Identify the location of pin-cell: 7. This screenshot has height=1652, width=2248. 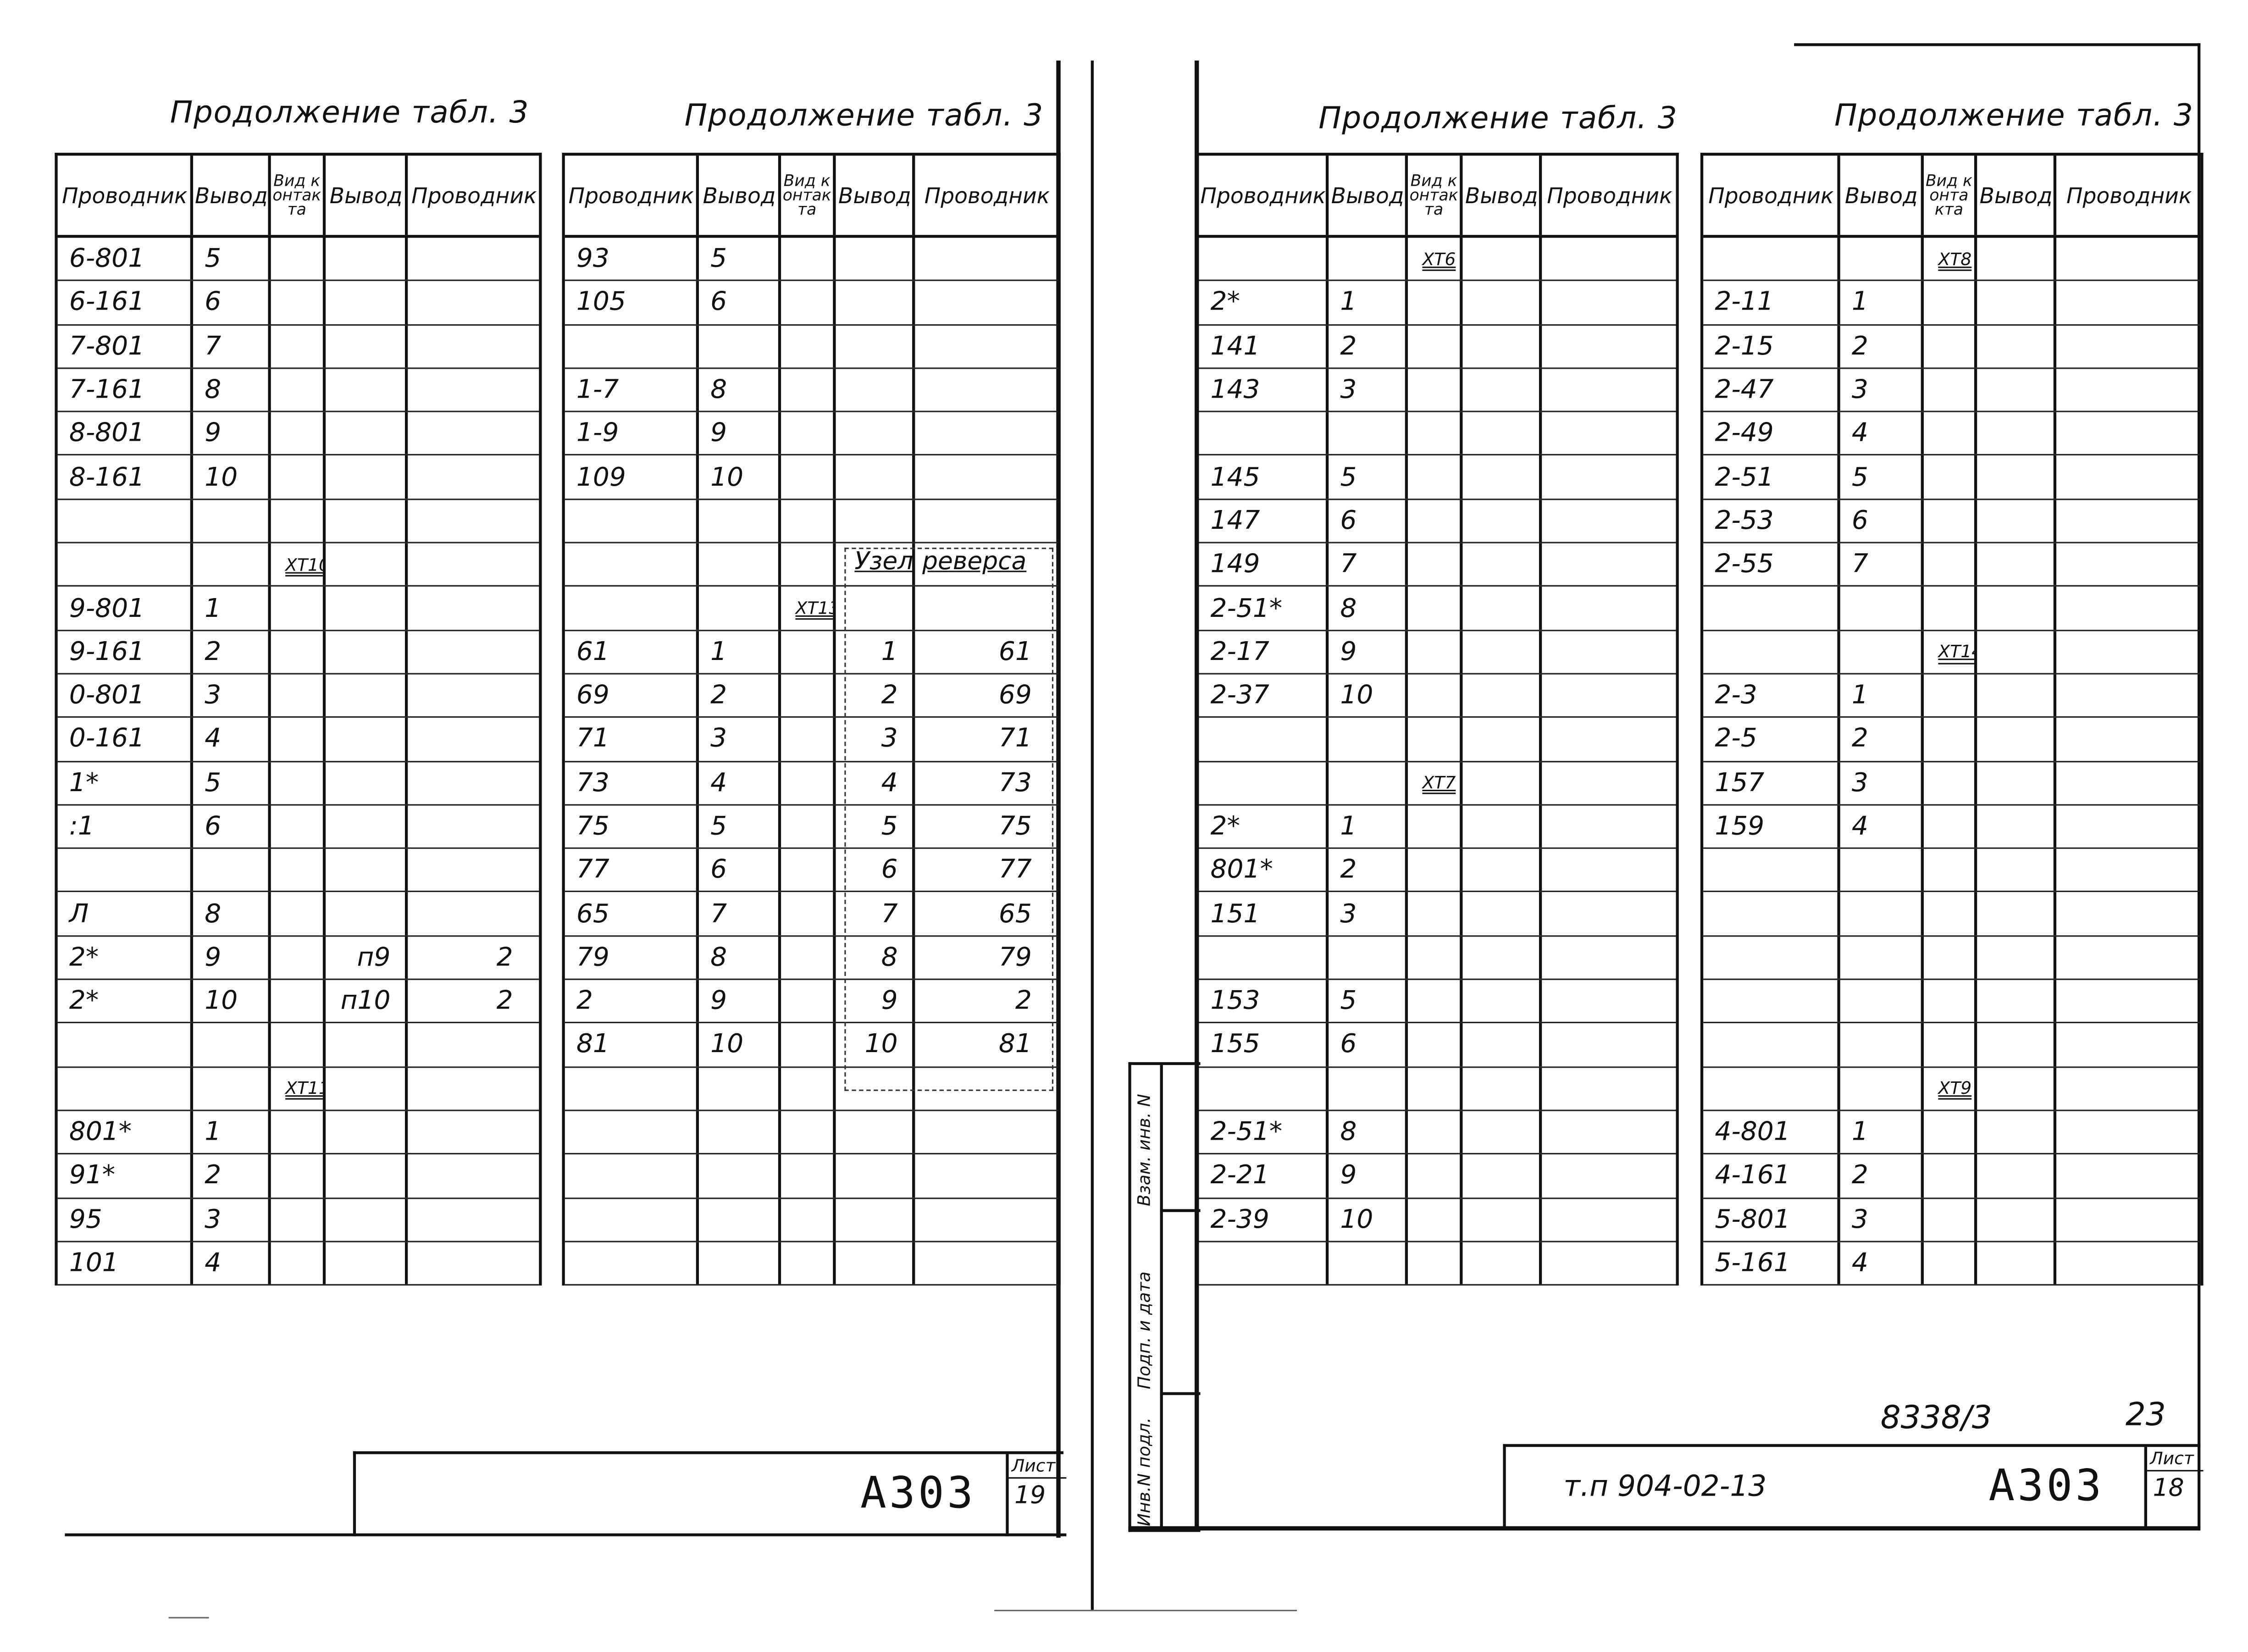
(232, 346).